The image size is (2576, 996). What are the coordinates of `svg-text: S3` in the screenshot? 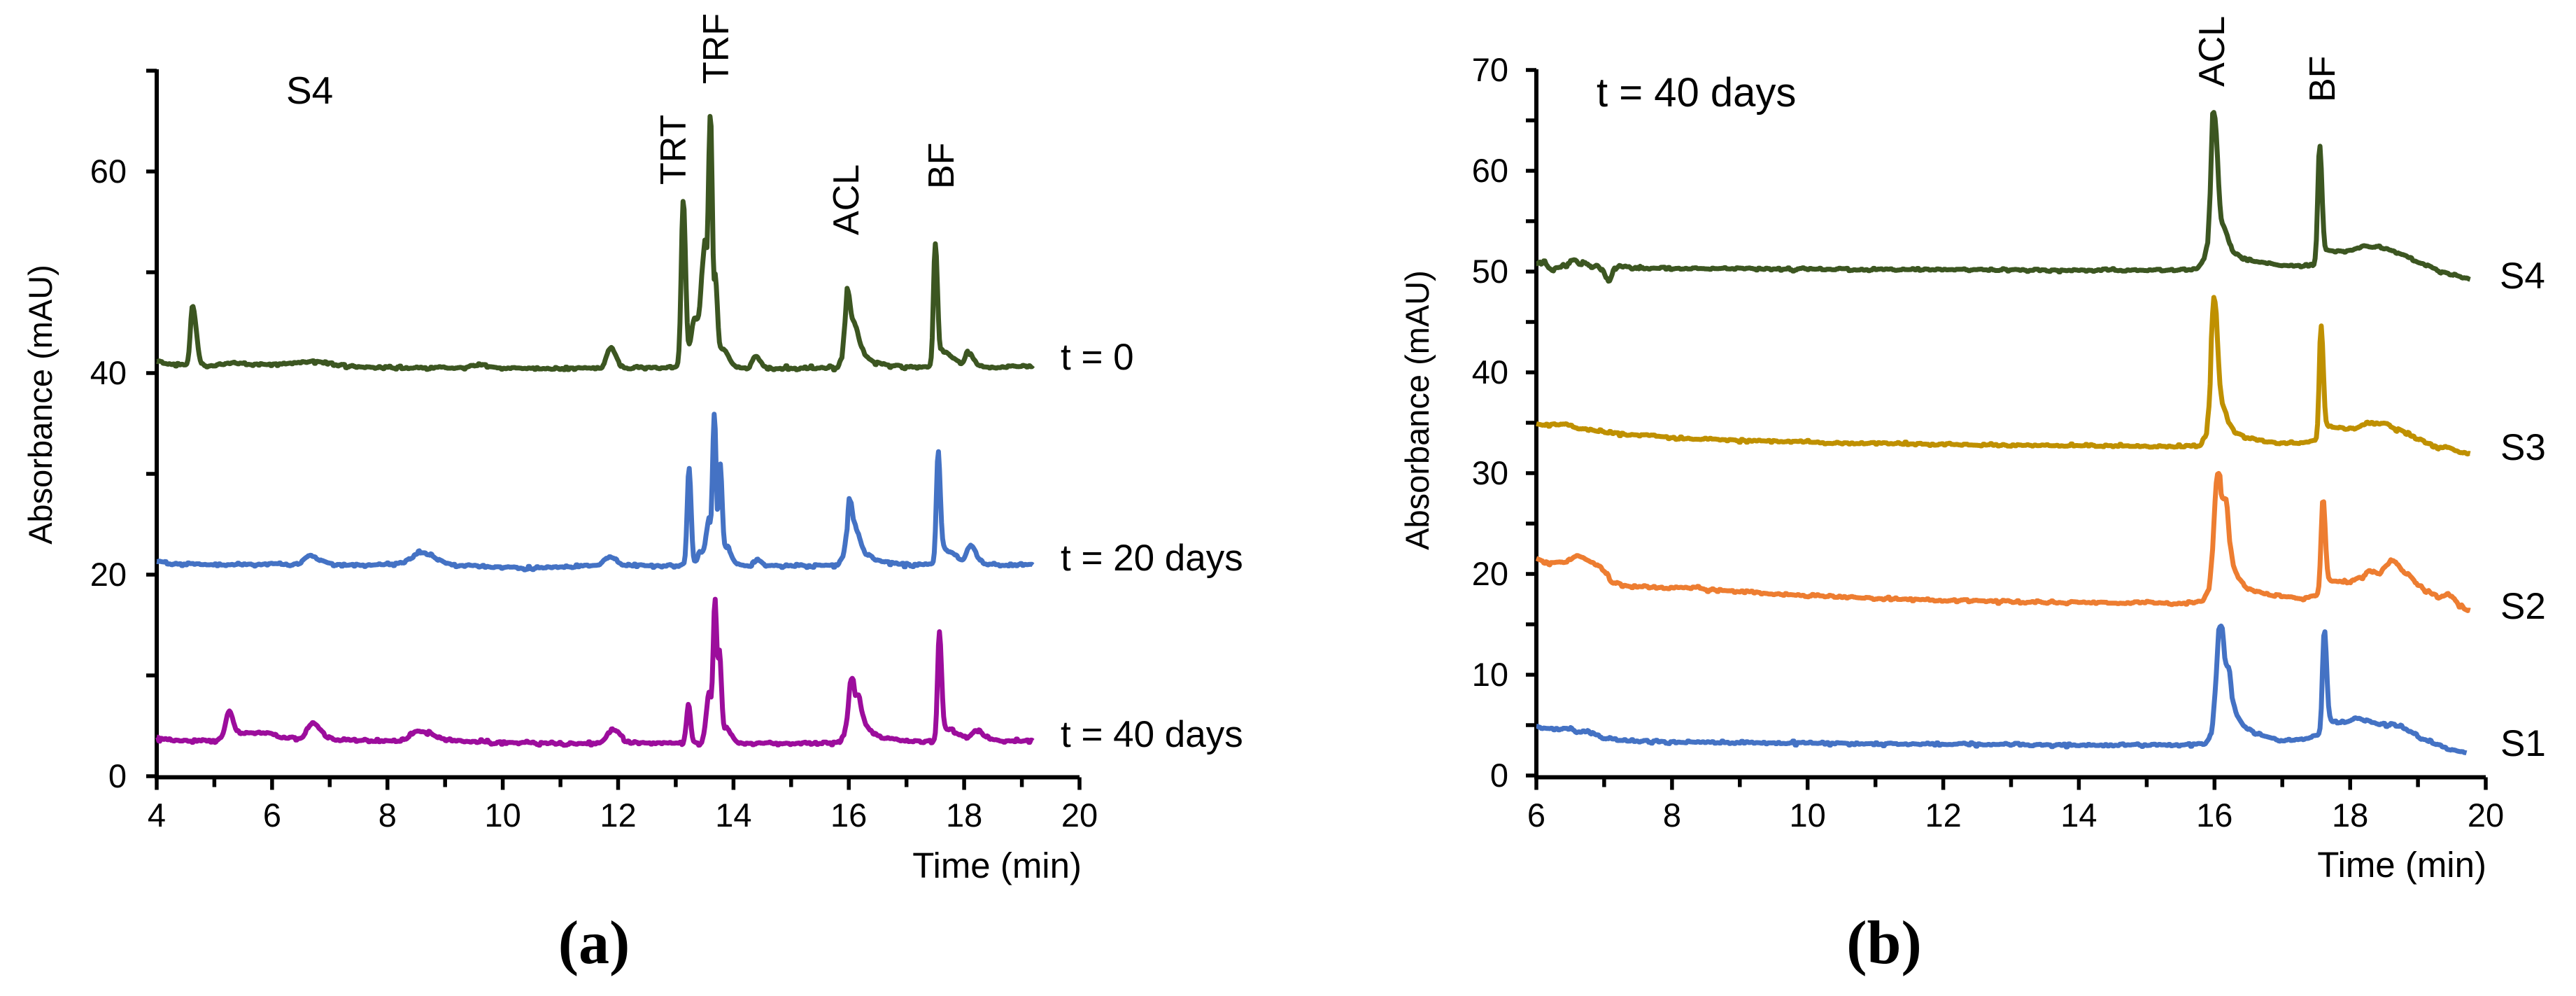 It's located at (2523, 447).